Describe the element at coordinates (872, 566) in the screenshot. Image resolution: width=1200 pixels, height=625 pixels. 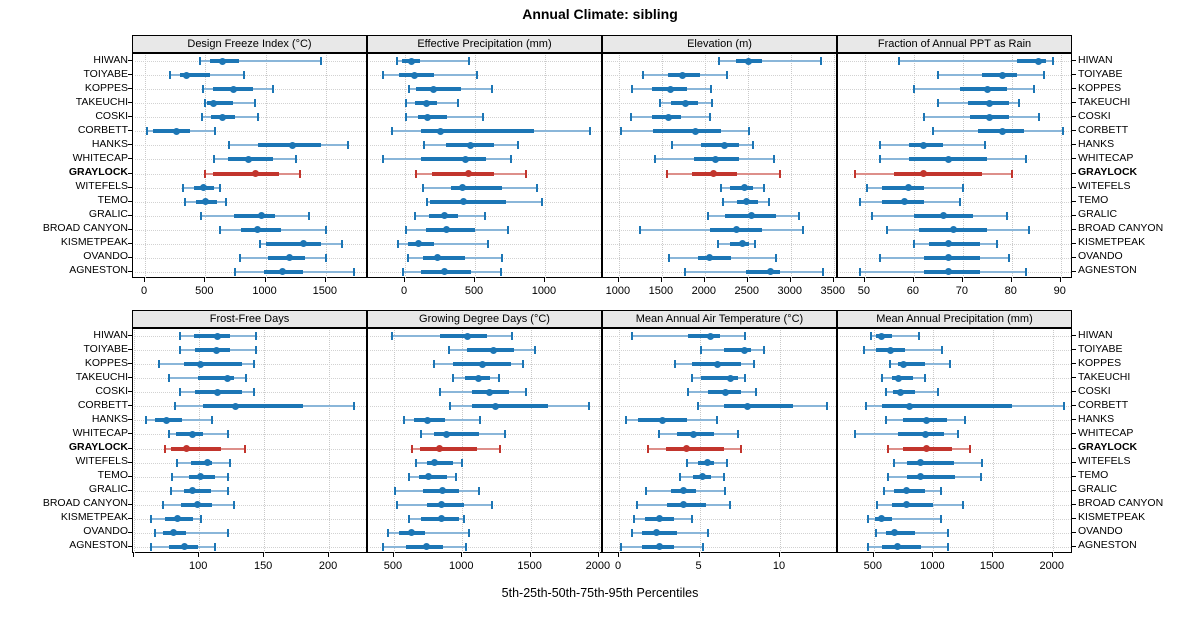
I see `x-tick-label: 500` at that location.